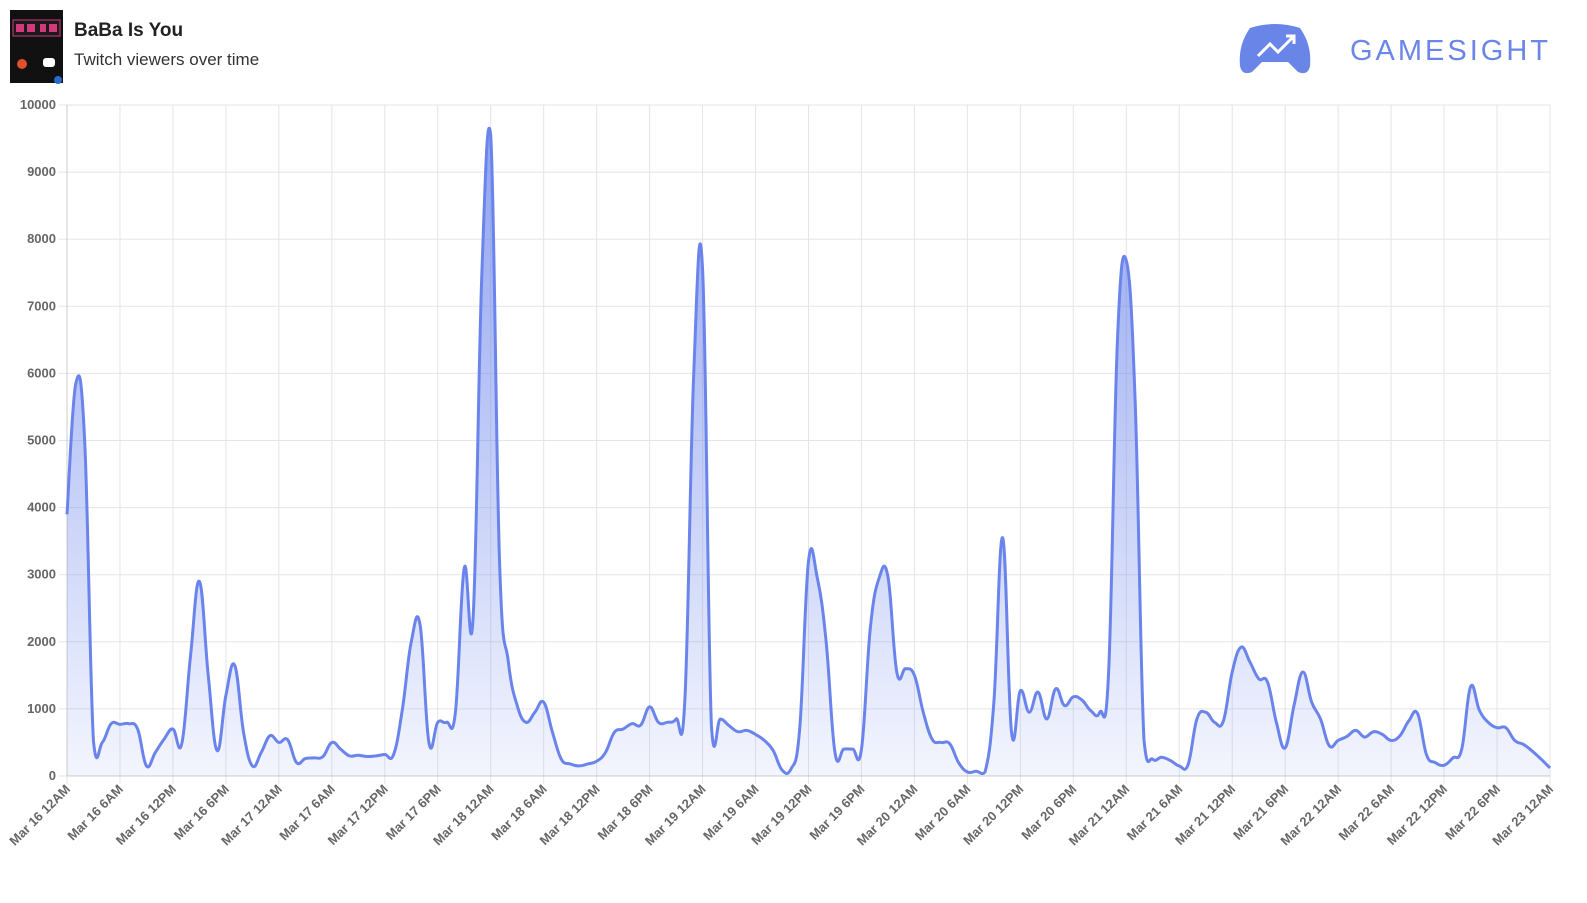 The height and width of the screenshot is (903, 1587). I want to click on y-tick-label: 6000, so click(41, 372).